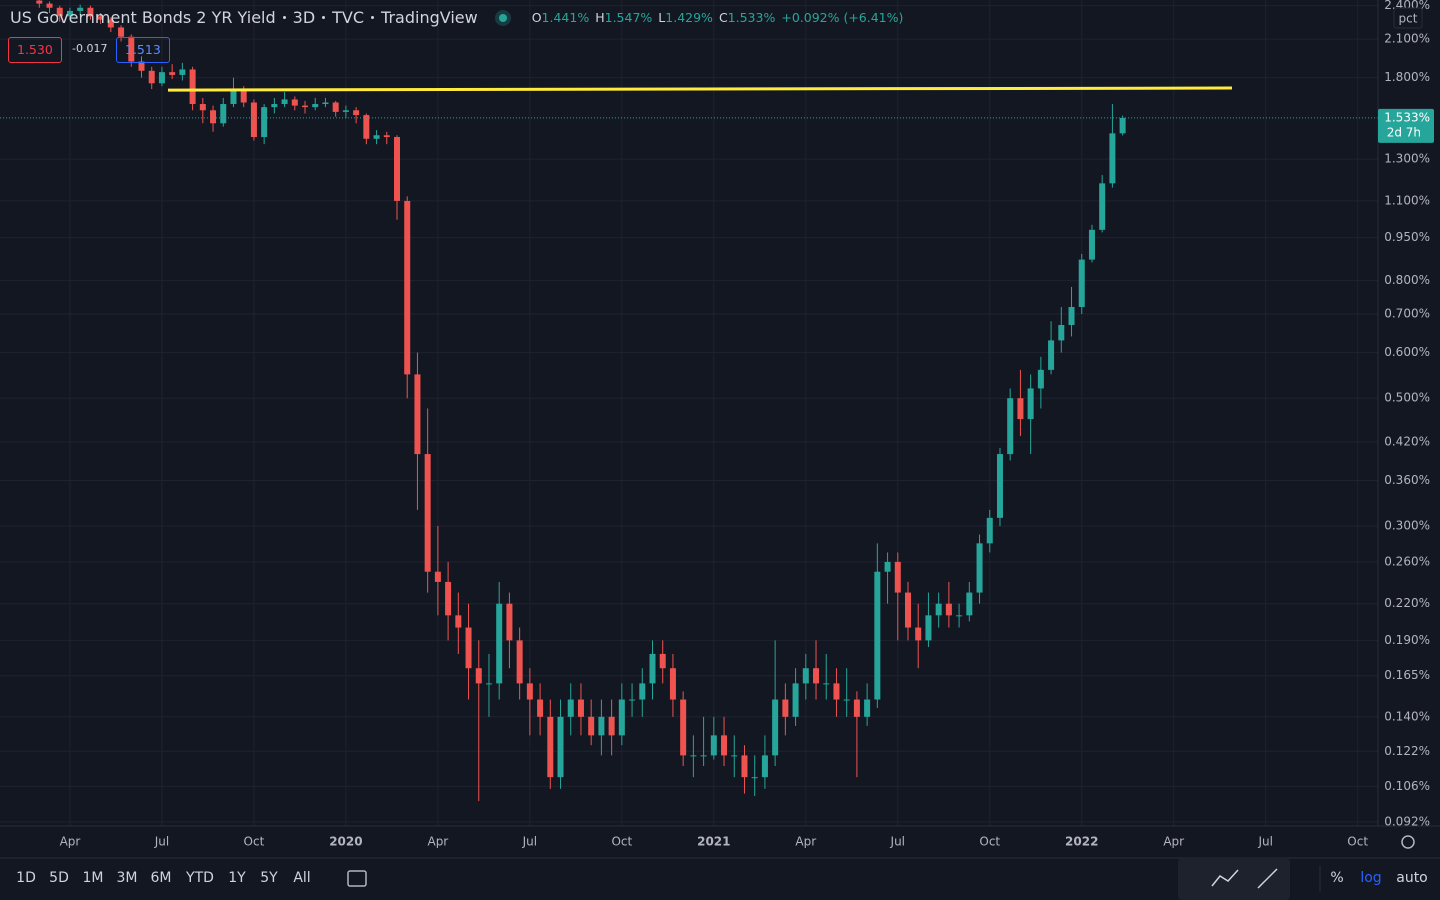  Describe the element at coordinates (345, 842) in the screenshot. I see `x-tick-label: 2020` at that location.